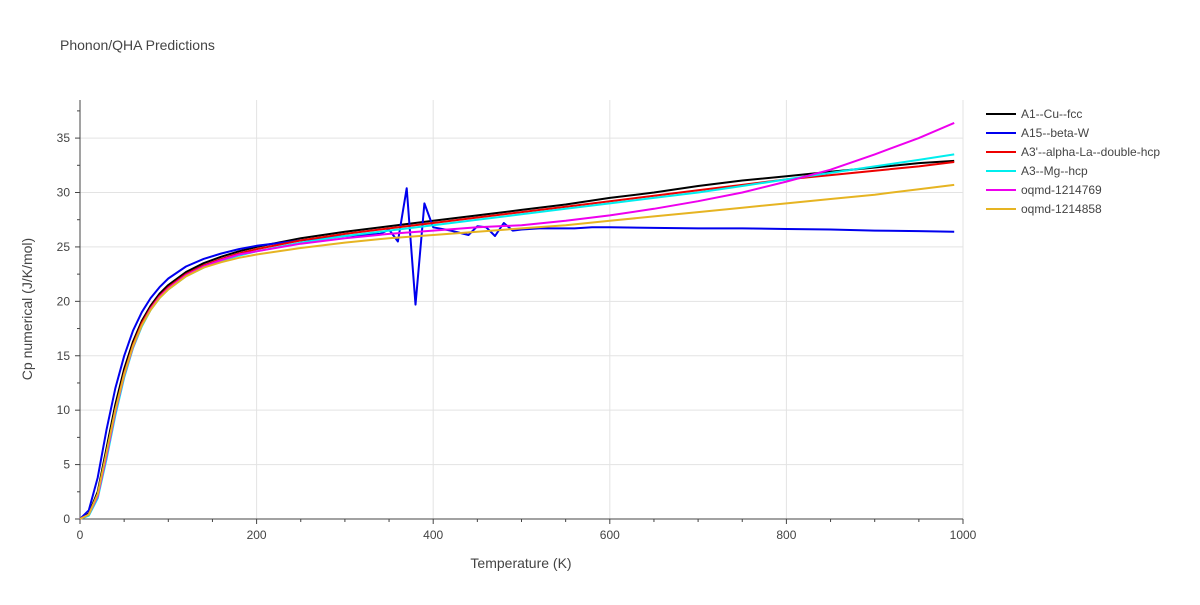  What do you see at coordinates (66, 519) in the screenshot?
I see `y-tick-label: 0` at bounding box center [66, 519].